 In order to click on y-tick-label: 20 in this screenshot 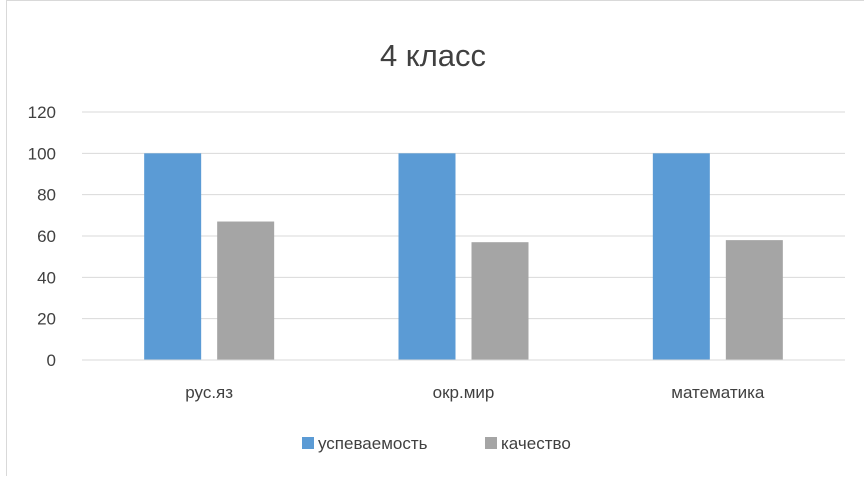, I will do `click(46, 319)`.